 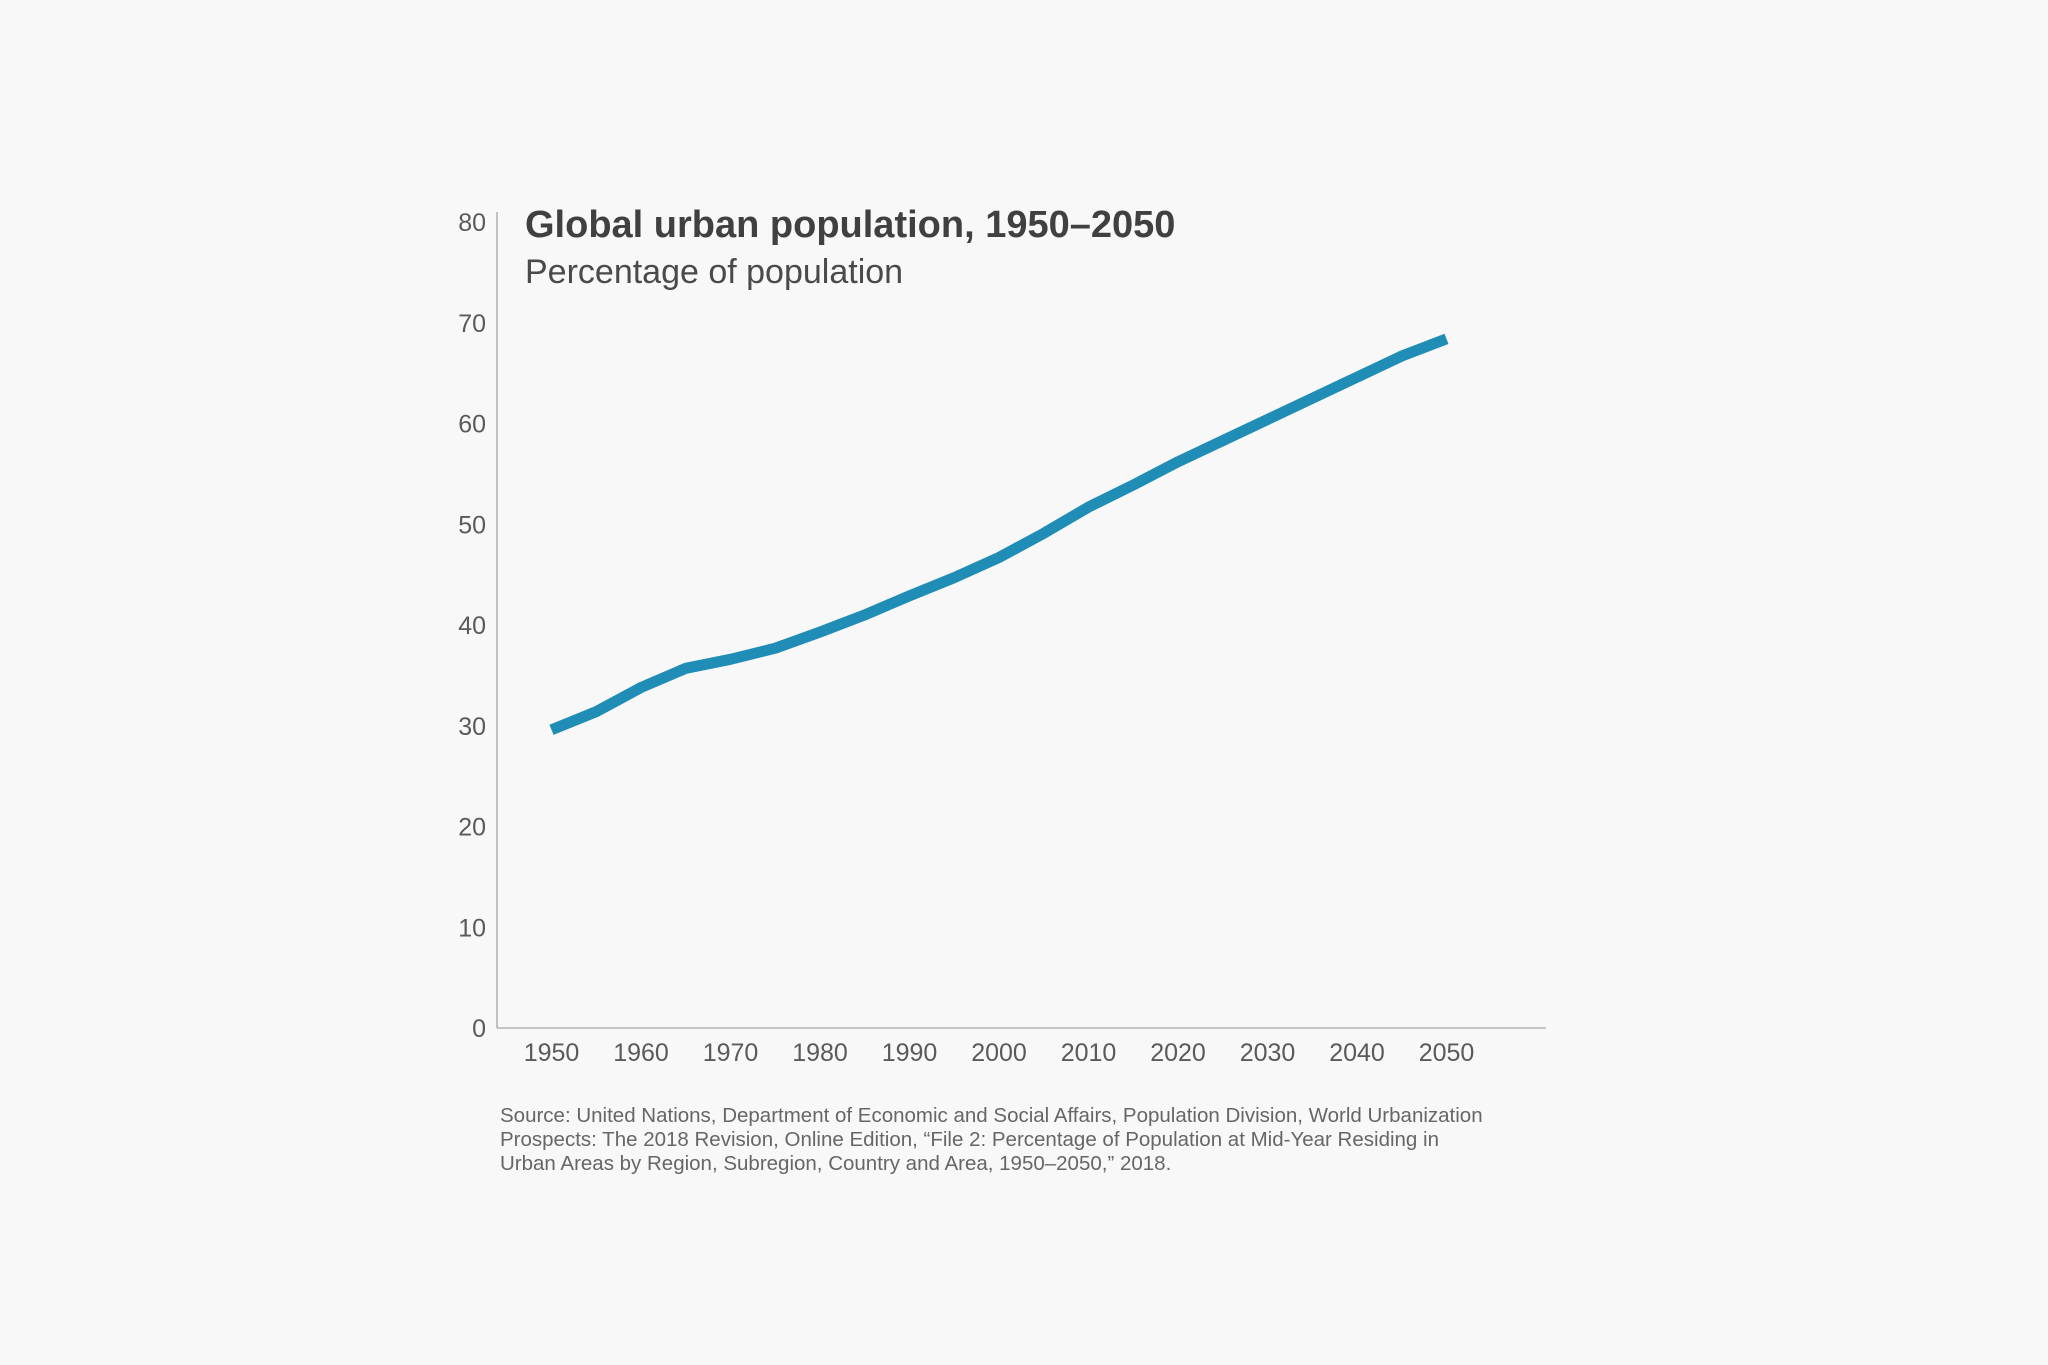 I want to click on y-tick-labels: 0 10 20 30 40 50 60 70 80, so click(x=472, y=626).